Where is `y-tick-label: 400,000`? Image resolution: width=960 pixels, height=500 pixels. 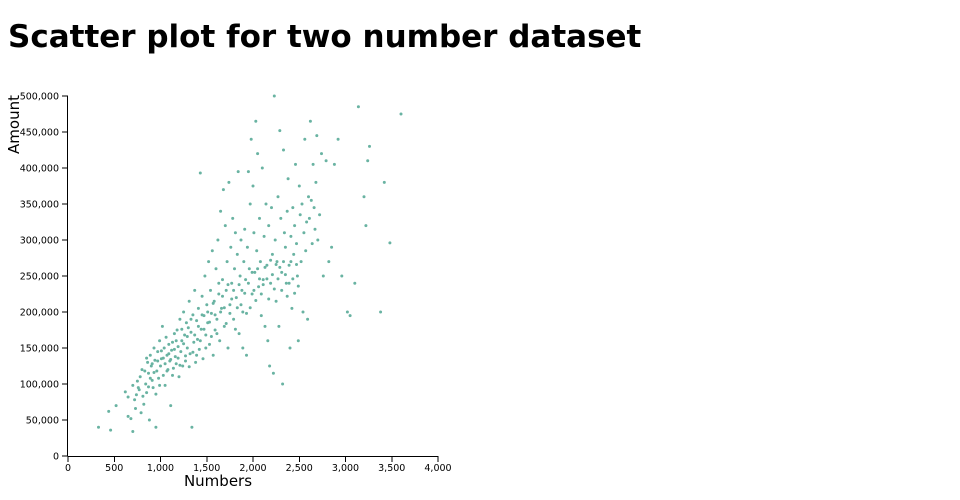
y-tick-label: 400,000 is located at coordinates (39, 168).